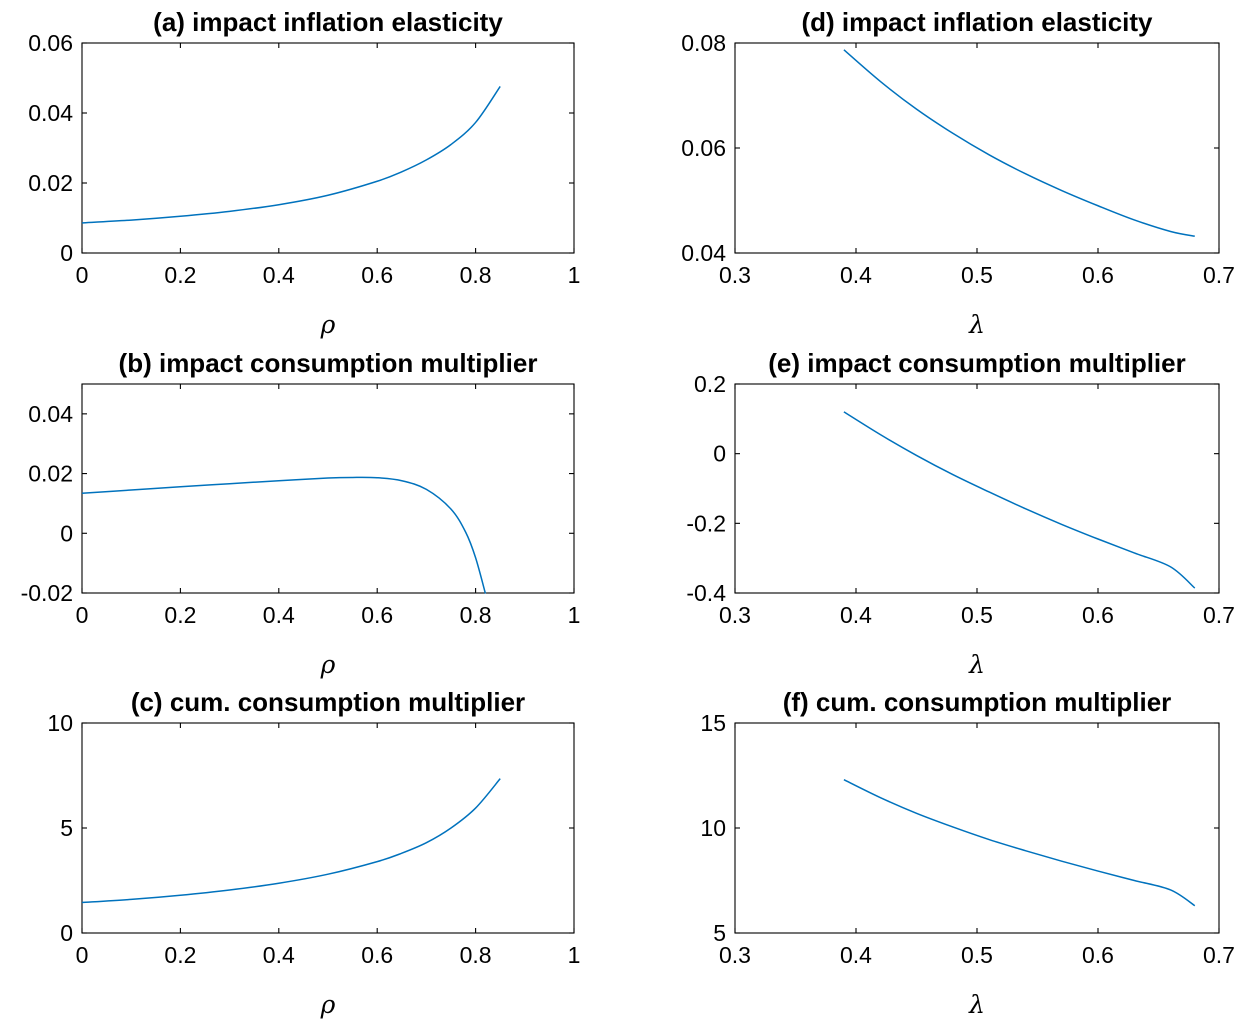  What do you see at coordinates (47, 593) in the screenshot?
I see `y-tick-label: -0.02` at bounding box center [47, 593].